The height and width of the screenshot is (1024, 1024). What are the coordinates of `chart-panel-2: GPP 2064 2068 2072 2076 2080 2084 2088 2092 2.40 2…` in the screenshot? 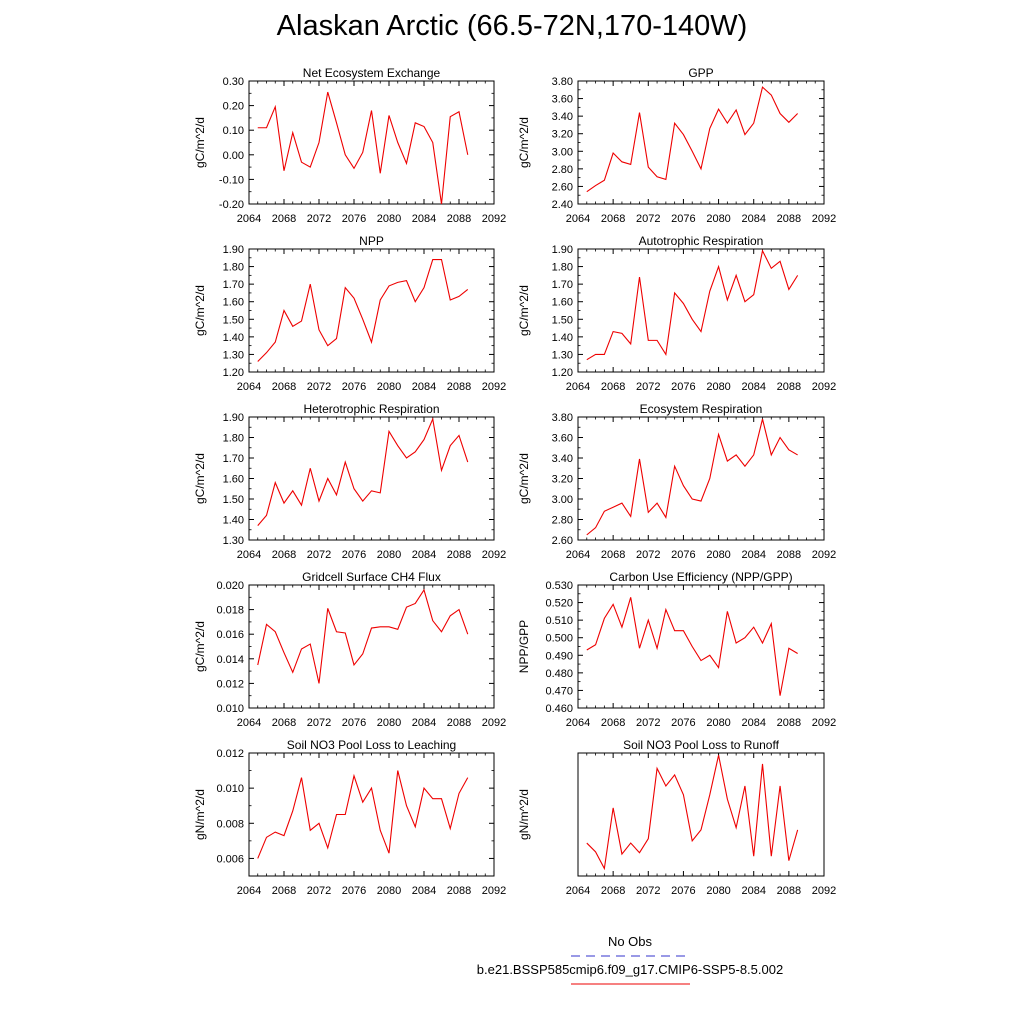 It's located at (676, 145).